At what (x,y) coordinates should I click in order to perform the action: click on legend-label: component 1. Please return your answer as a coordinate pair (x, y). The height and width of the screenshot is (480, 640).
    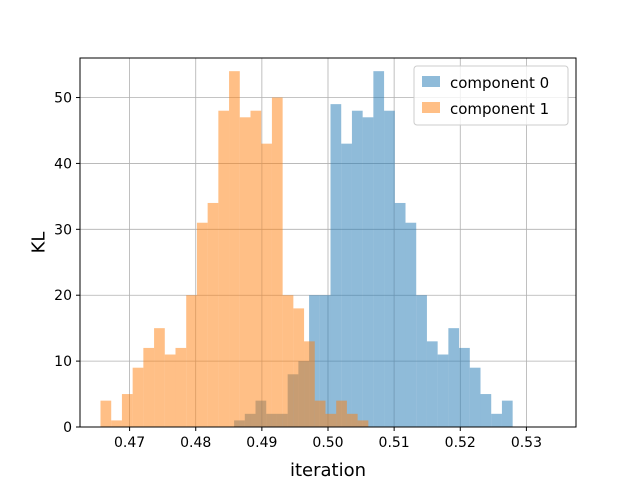
    Looking at the image, I should click on (499, 109).